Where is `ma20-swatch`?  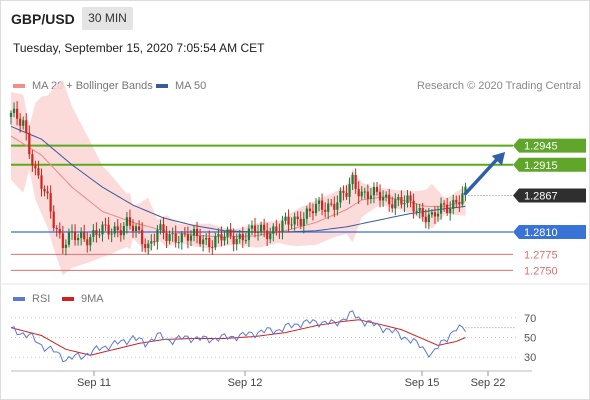
ma20-swatch is located at coordinates (19, 86).